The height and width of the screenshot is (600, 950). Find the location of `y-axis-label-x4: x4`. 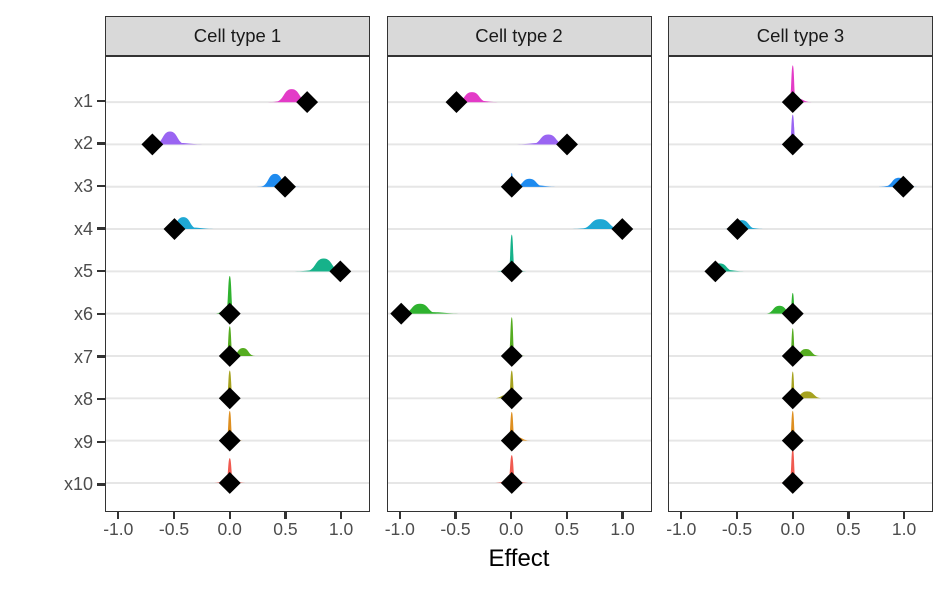

y-axis-label-x4: x4 is located at coordinates (83, 228).